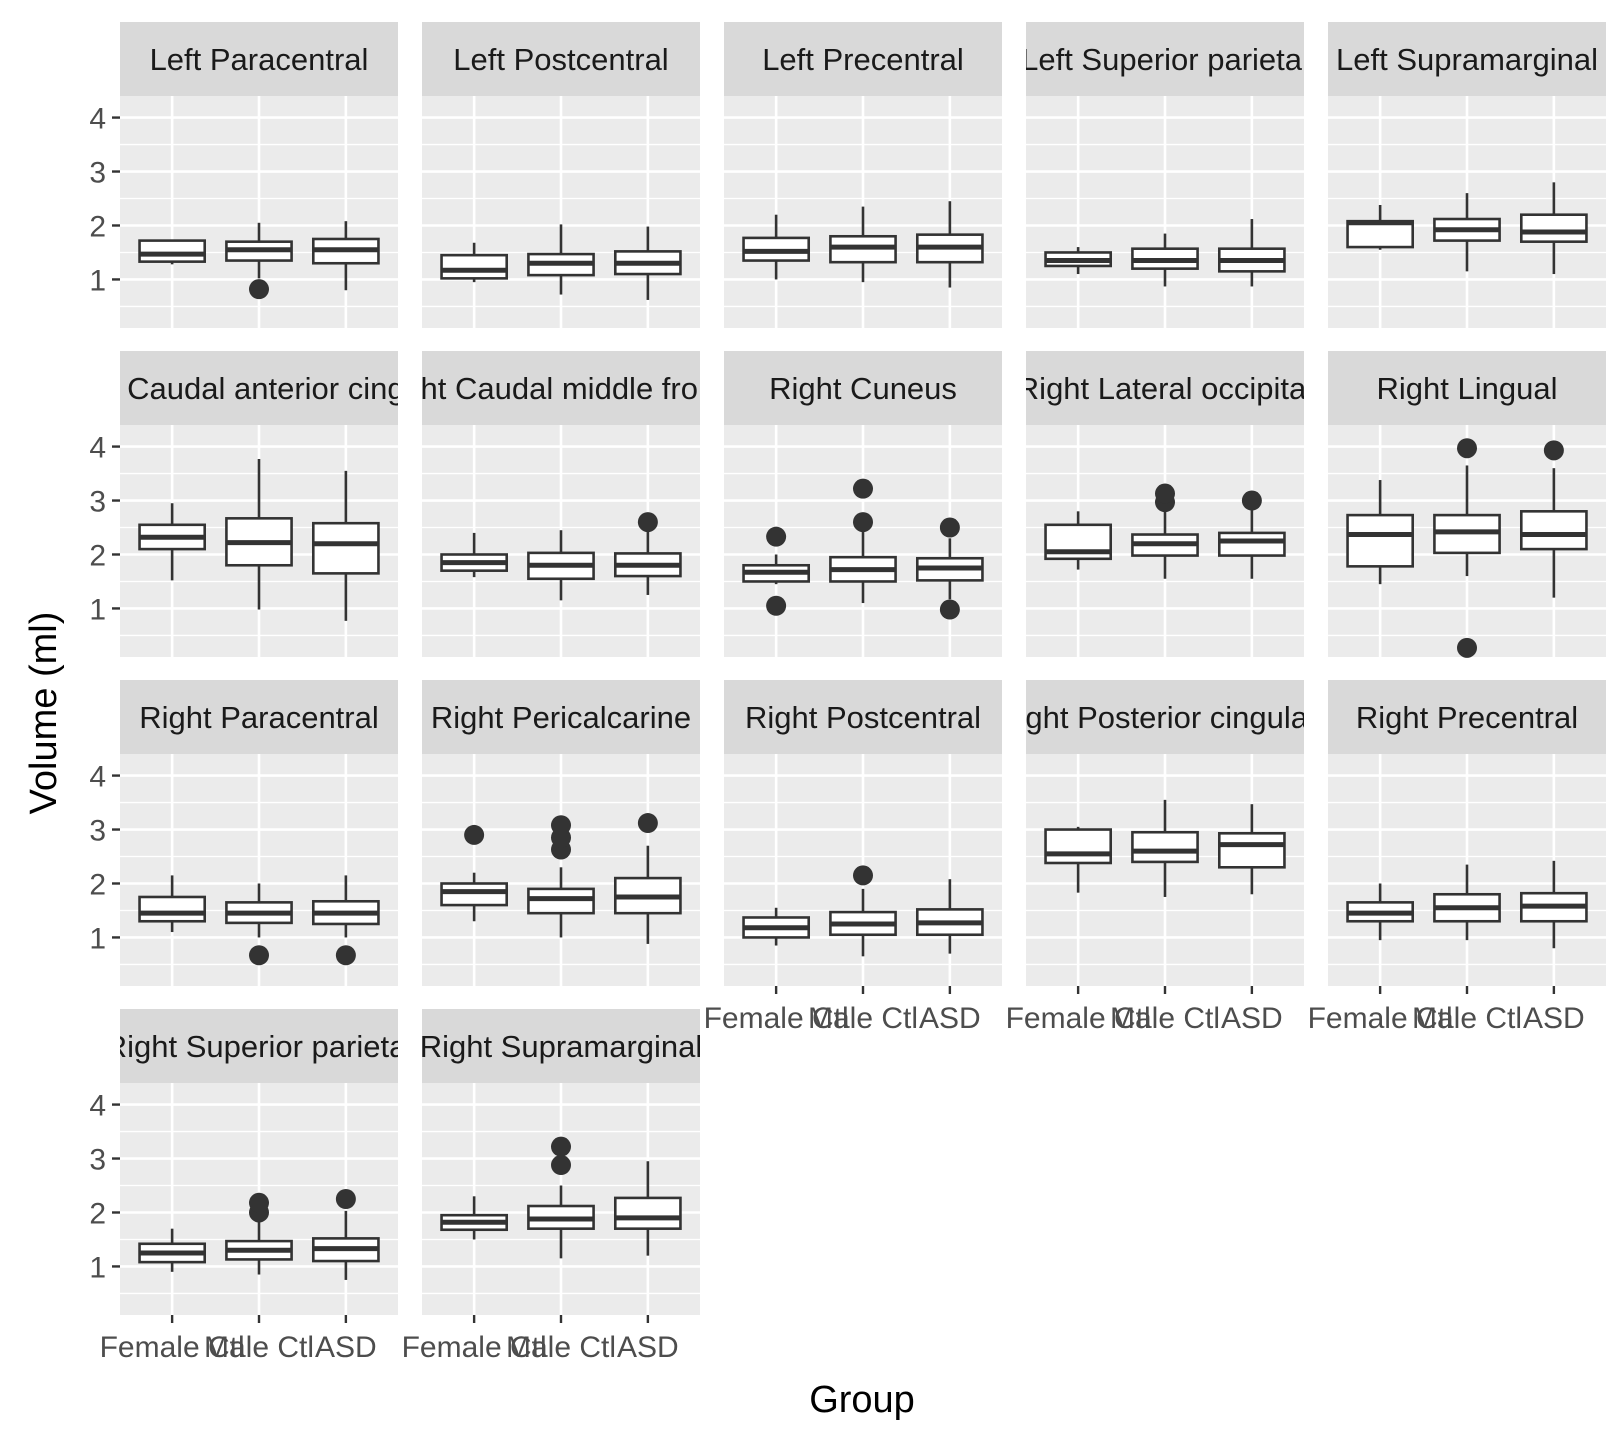 This screenshot has width=1615, height=1440. I want to click on y-axis-title: Volume (ml), so click(44, 713).